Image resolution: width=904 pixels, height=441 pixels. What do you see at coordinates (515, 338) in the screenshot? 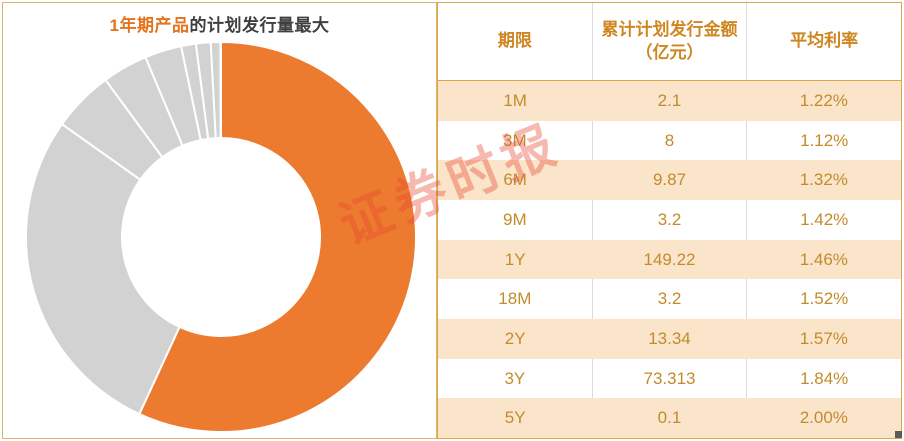
I see `term-cell: 2Y` at bounding box center [515, 338].